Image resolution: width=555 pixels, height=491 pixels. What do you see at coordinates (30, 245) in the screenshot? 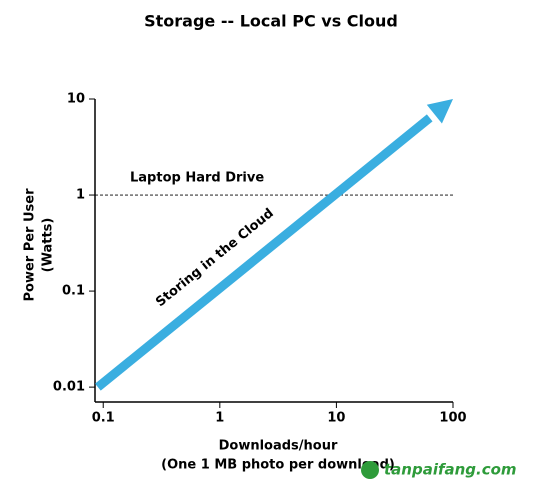
I see `y-axis-label: Power Per User` at bounding box center [30, 245].